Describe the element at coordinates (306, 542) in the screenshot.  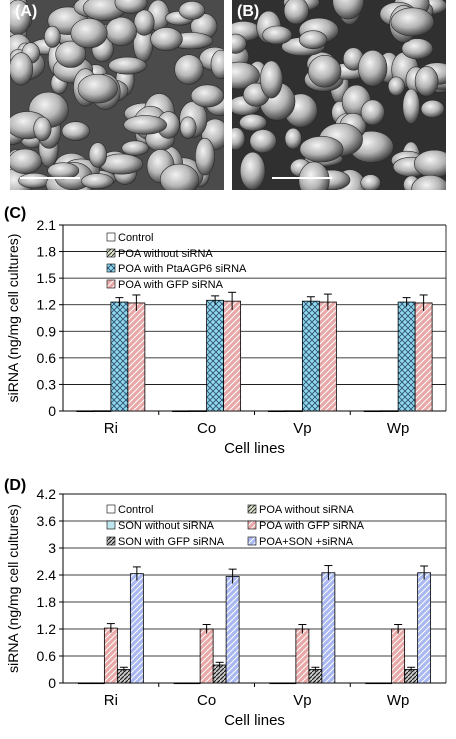
I see `chart-d-legend-label: POA+SON +siRNA` at that location.